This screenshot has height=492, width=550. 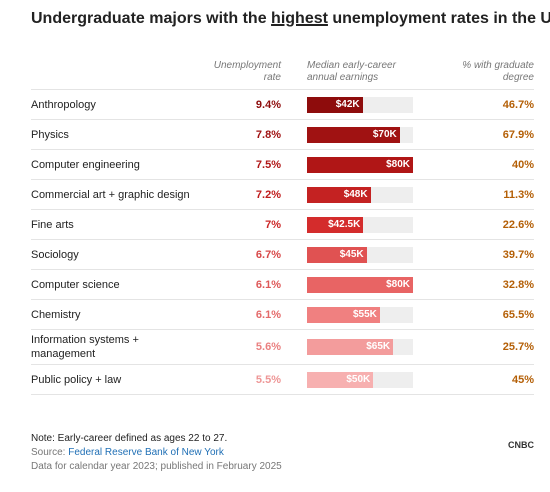 I want to click on bar: $48K, so click(x=339, y=194).